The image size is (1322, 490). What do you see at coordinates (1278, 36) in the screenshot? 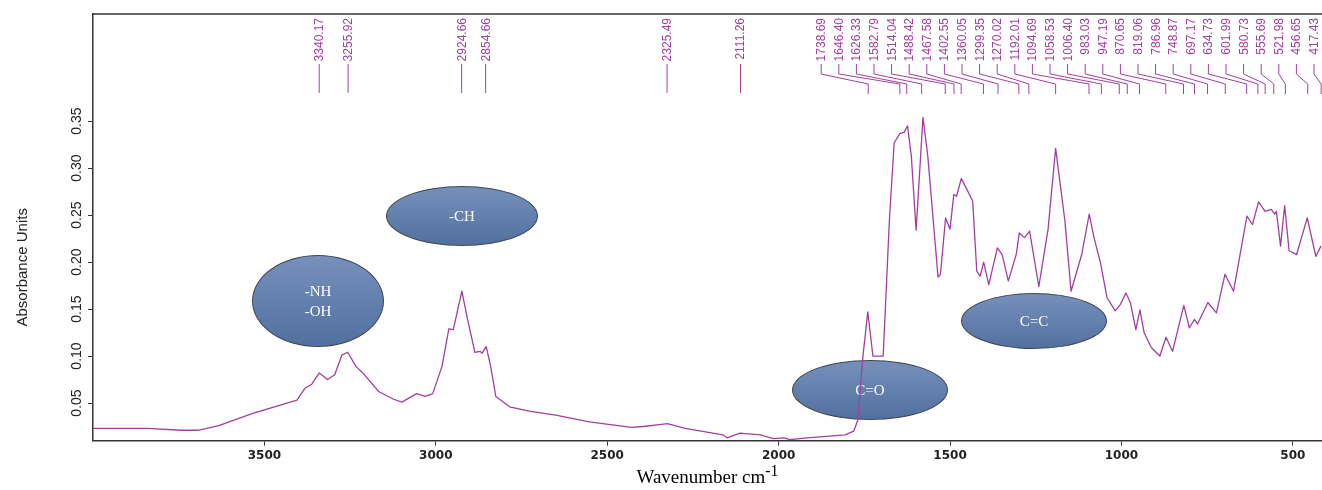
I see `annotation: 521.98` at bounding box center [1278, 36].